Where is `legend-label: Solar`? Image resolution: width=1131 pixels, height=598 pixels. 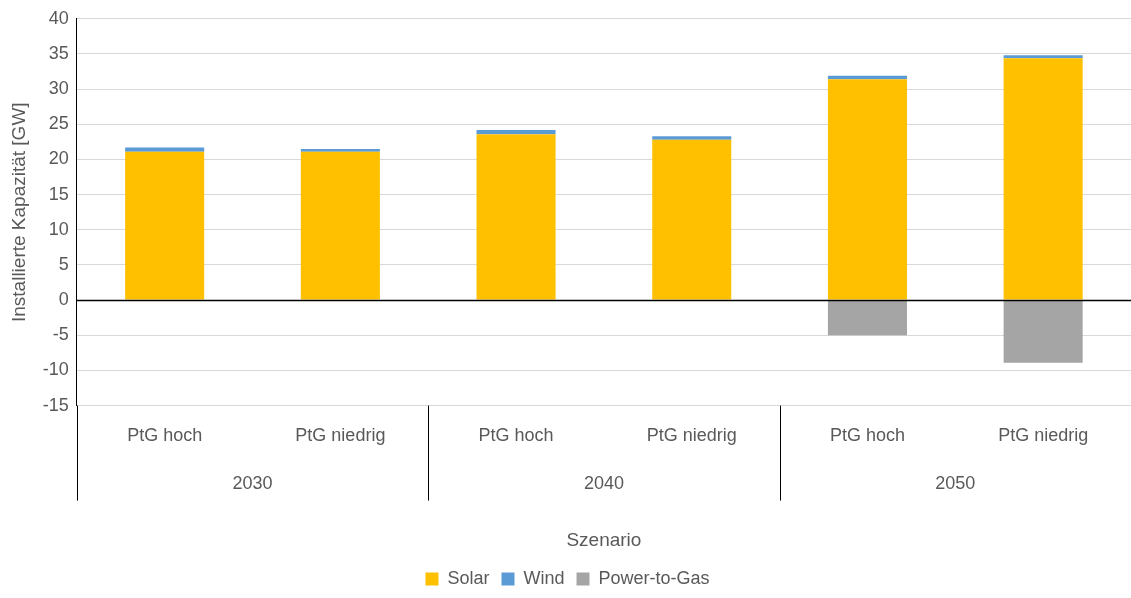 legend-label: Solar is located at coordinates (468, 577).